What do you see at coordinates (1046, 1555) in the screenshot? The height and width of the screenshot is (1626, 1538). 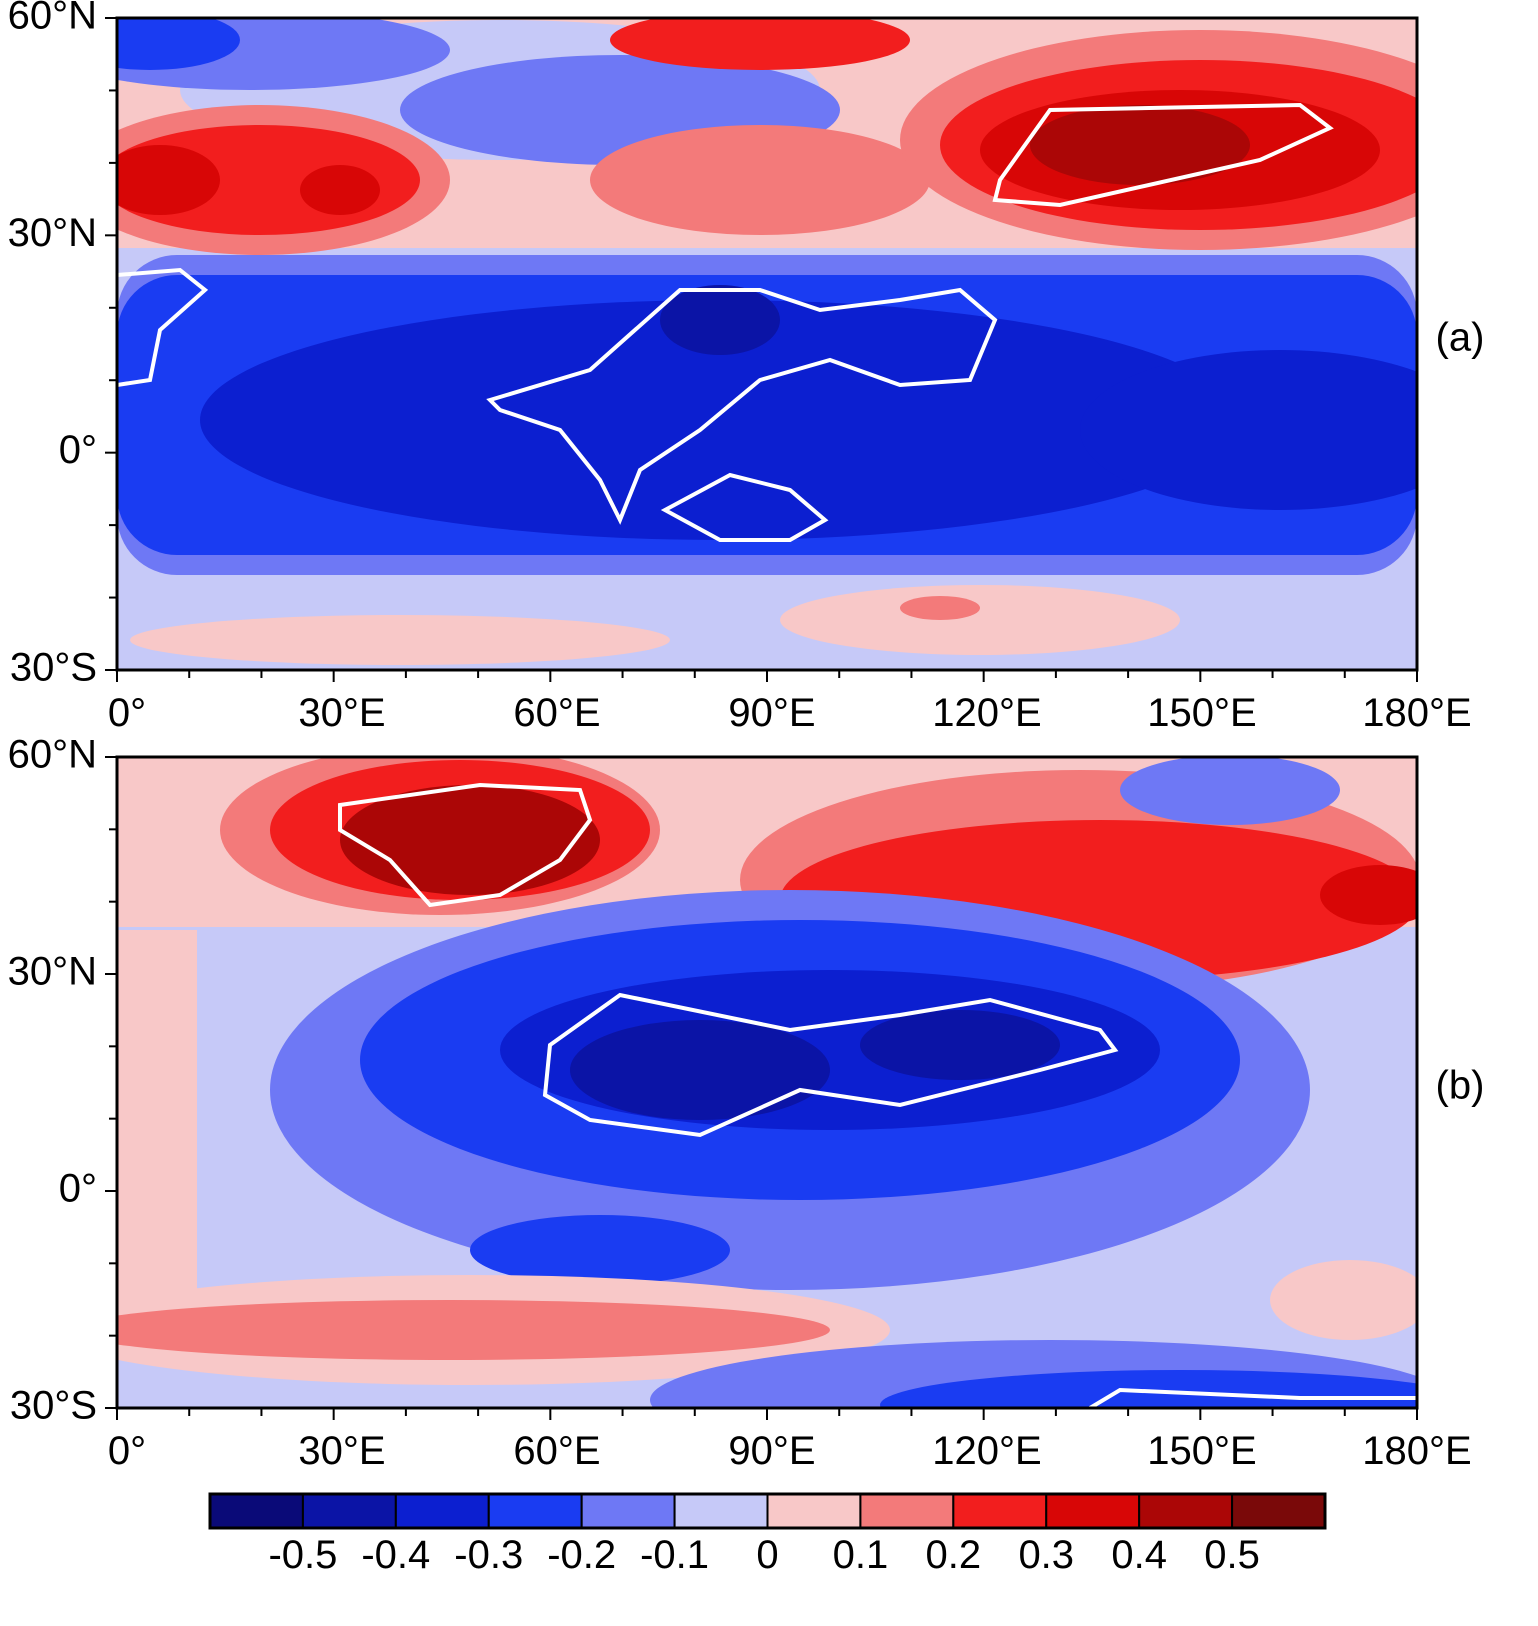 I see `colorbar-label: 0.3` at bounding box center [1046, 1555].